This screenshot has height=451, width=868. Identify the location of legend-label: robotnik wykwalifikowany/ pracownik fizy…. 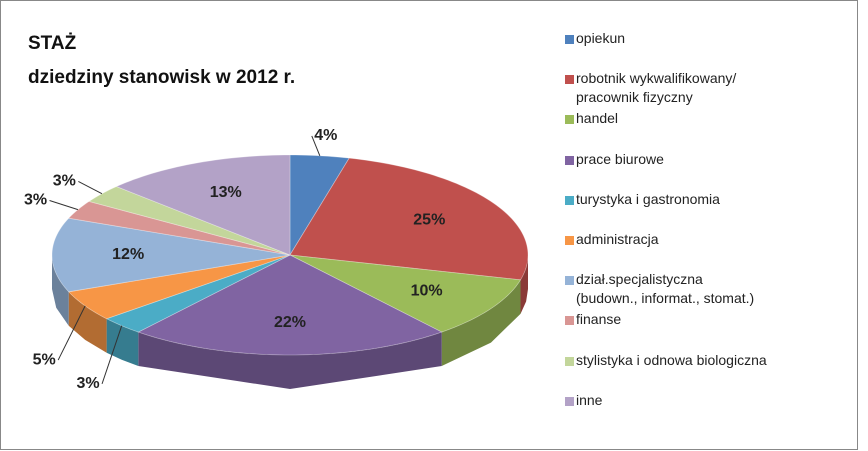
(656, 88).